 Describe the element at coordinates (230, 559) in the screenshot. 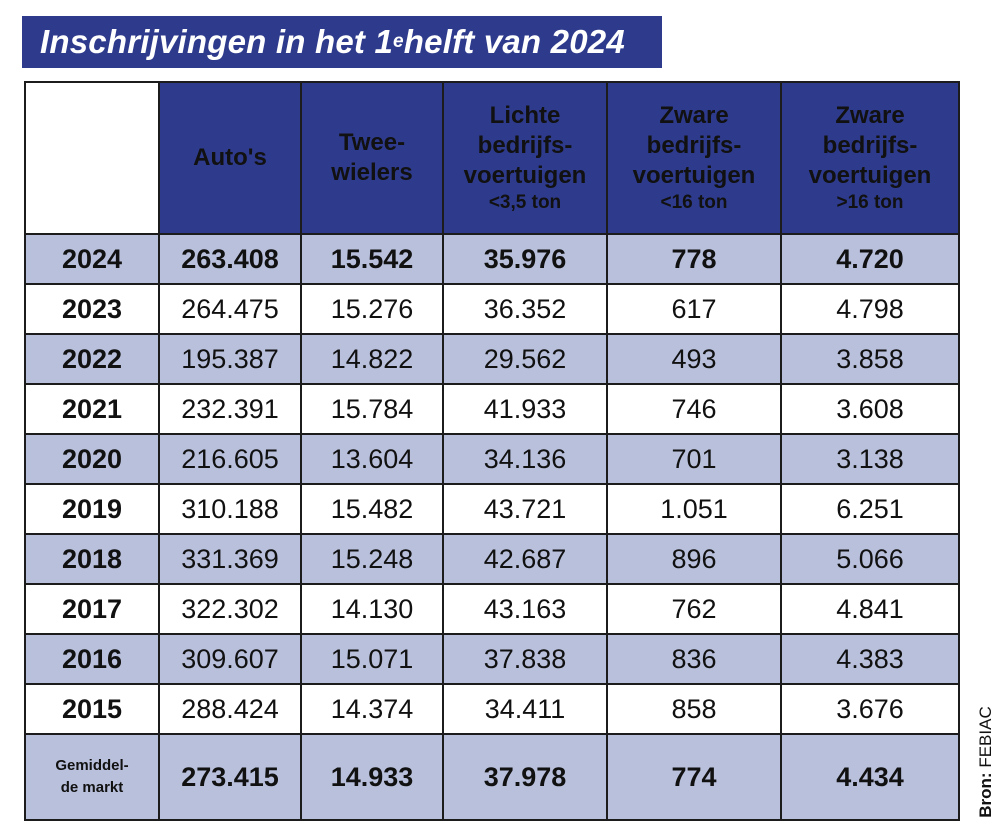

I see `table-cell: 331.369` at that location.